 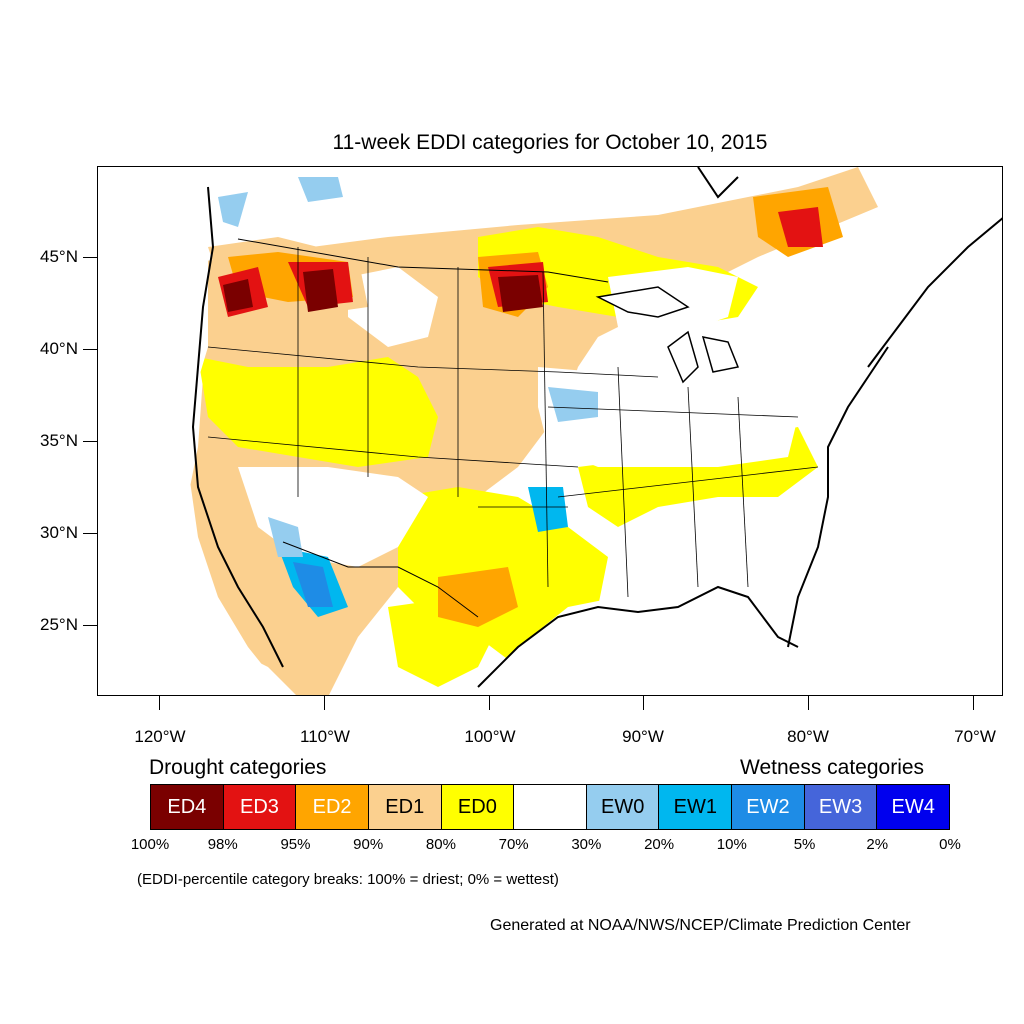 I want to click on legend-break-label: 100%, so click(x=150, y=844).